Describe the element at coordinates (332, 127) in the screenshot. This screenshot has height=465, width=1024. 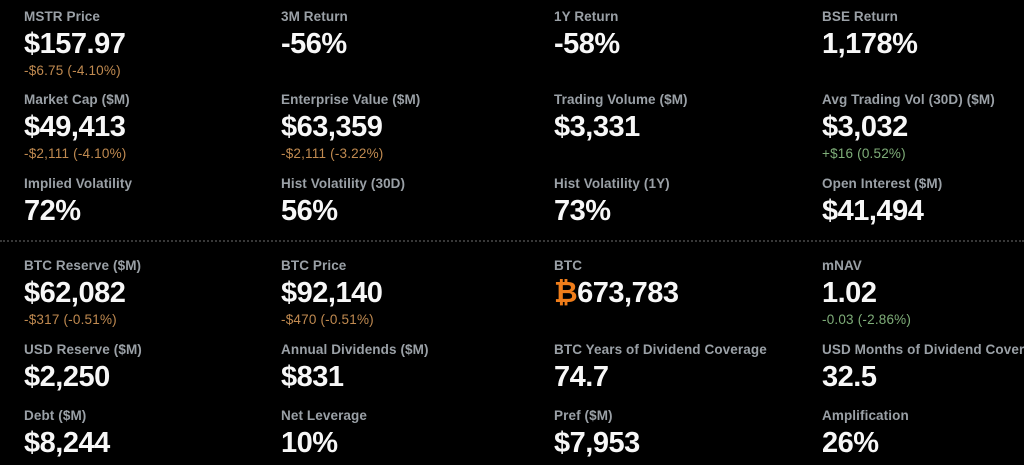
I see `metric-value-text: $63,359` at that location.